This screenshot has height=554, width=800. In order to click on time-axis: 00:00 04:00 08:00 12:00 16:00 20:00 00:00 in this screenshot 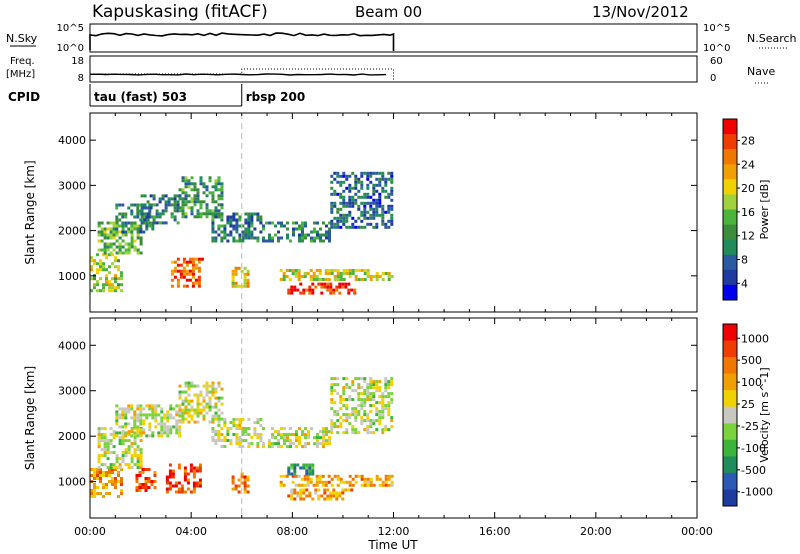, I will do `click(393, 531)`.